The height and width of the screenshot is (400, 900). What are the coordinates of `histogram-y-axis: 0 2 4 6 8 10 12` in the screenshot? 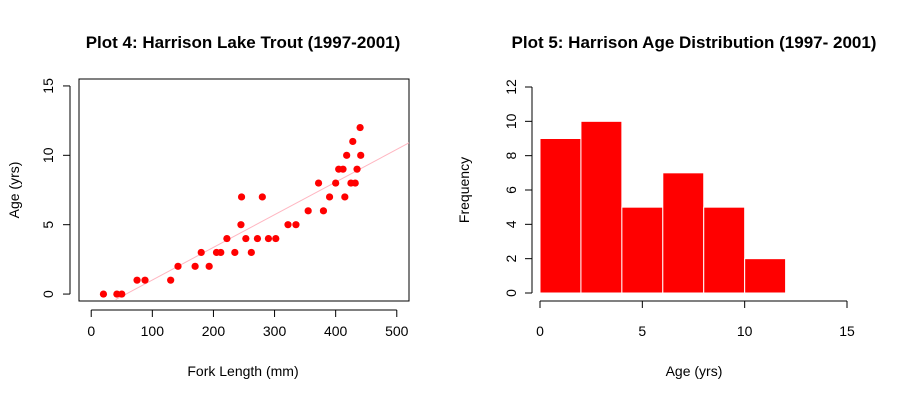 It's located at (518, 188).